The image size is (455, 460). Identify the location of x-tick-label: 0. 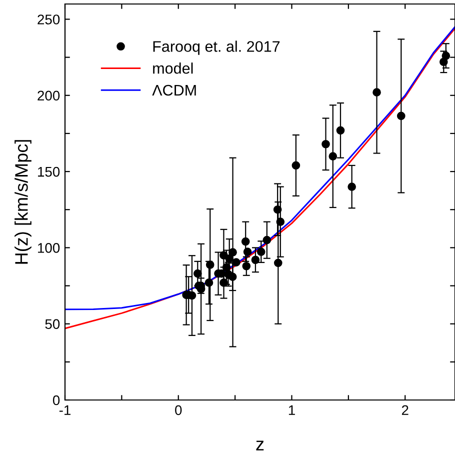
(178, 410).